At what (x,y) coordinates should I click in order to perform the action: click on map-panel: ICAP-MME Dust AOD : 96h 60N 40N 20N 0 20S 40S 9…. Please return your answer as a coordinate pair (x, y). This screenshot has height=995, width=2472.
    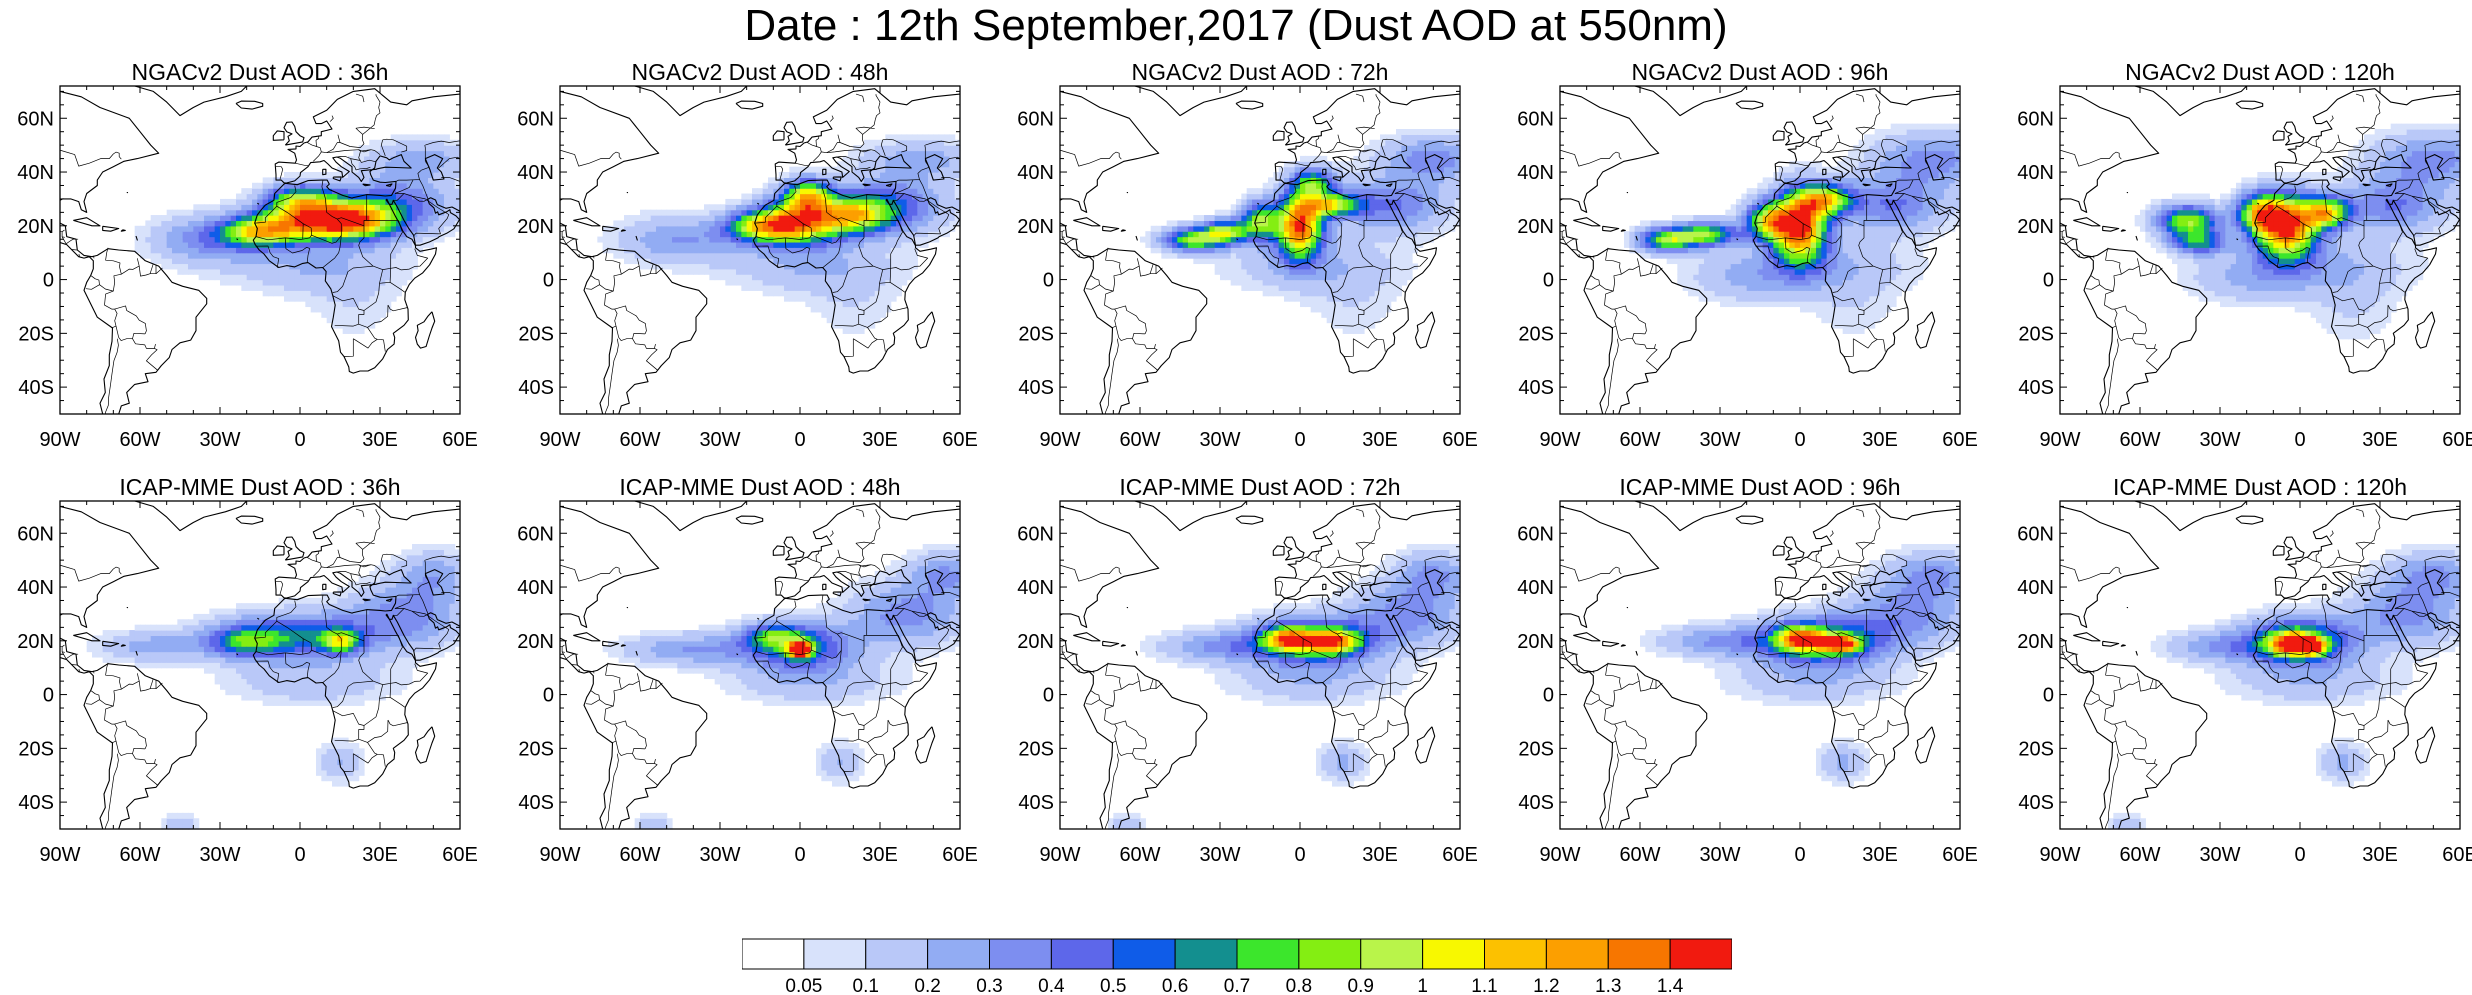
    Looking at the image, I should click on (1739, 673).